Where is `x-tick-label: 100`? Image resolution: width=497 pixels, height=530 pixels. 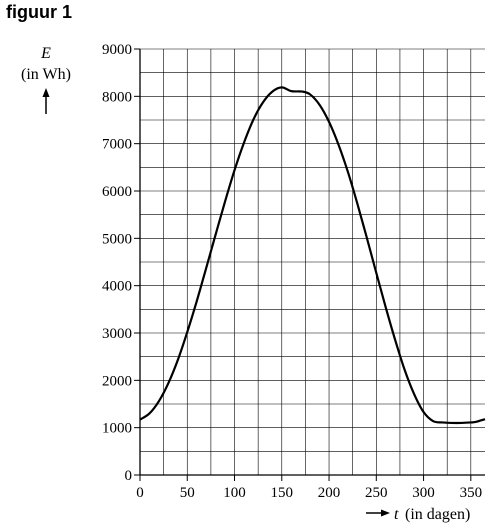
x-tick-label: 100 is located at coordinates (234, 493).